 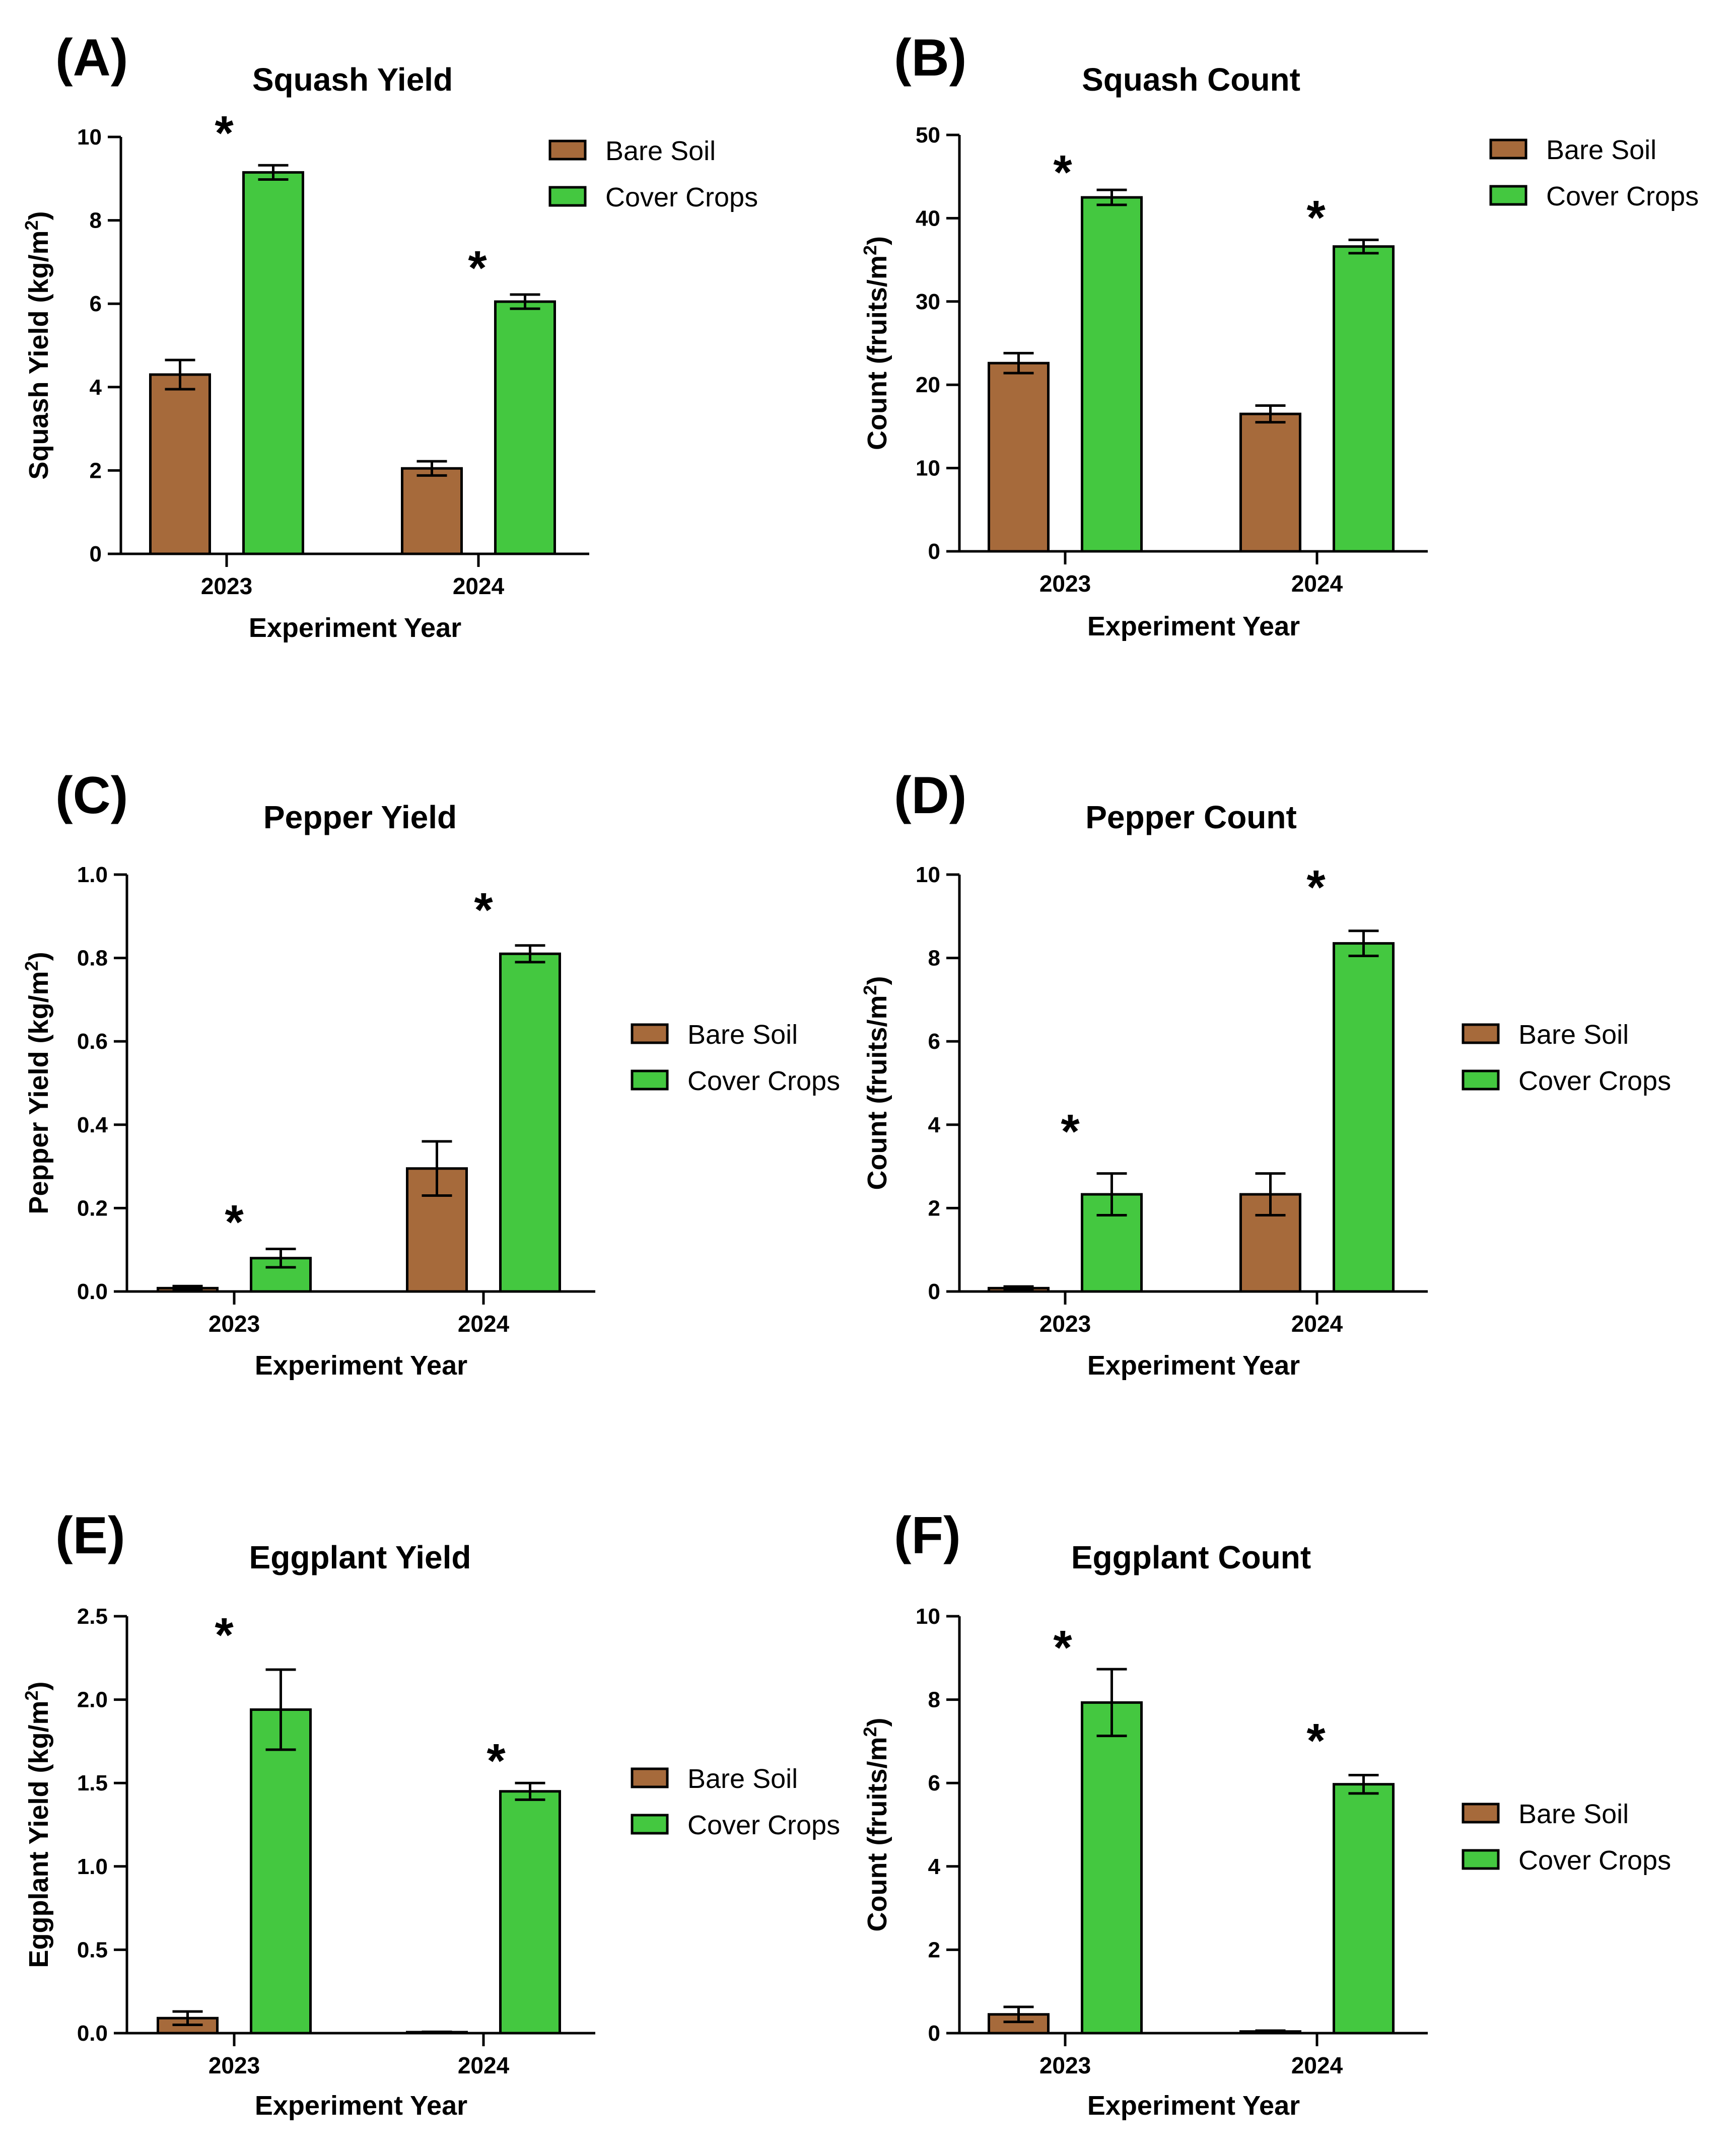 What do you see at coordinates (91, 58) in the screenshot?
I see `panel-letter: (A)` at bounding box center [91, 58].